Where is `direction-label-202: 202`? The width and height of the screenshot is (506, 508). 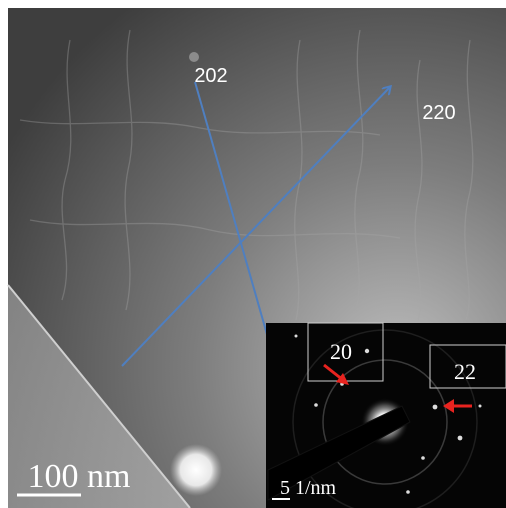
direction-label-202: 202 is located at coordinates (210, 76).